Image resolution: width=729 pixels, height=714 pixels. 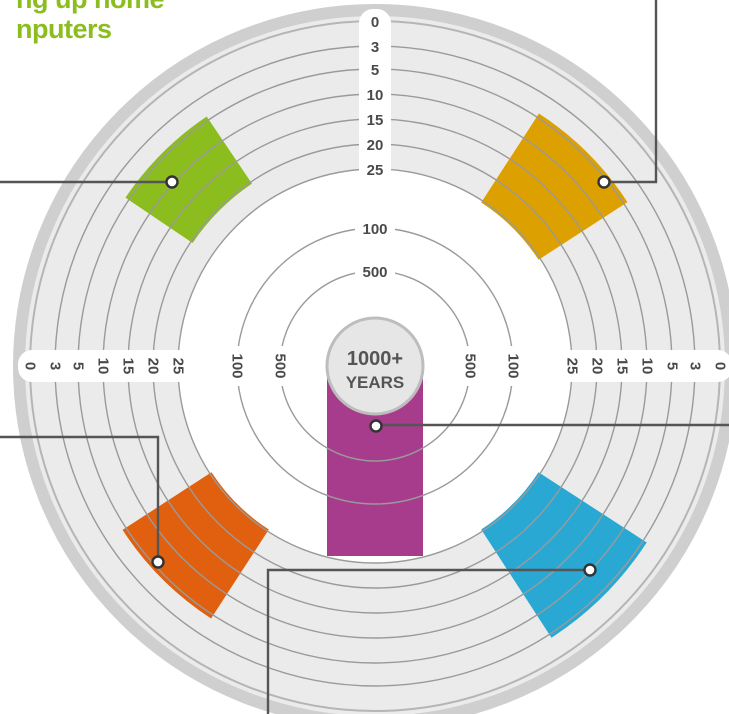 What do you see at coordinates (551, 425) in the screenshot?
I see `purple-leader-line` at bounding box center [551, 425].